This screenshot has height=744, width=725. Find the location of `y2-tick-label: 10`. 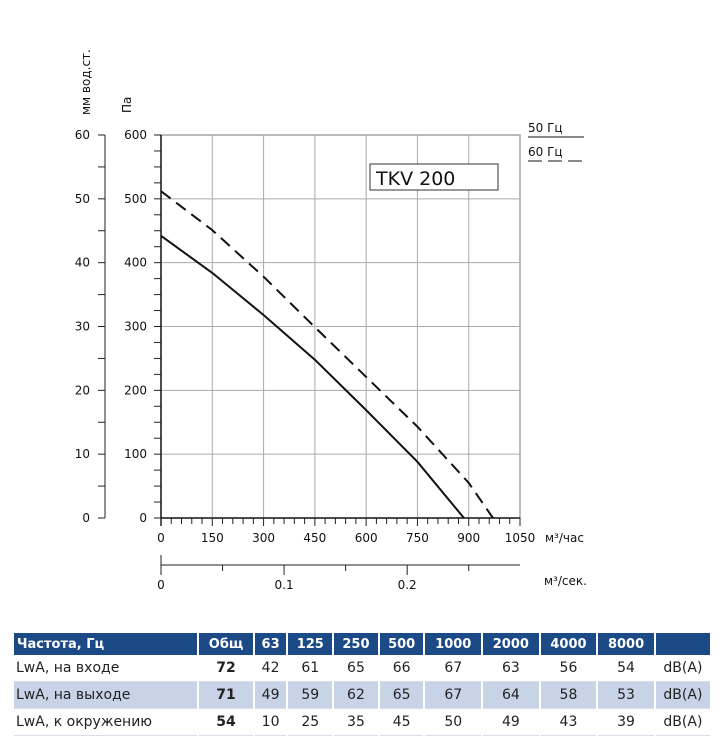

y2-tick-label: 10 is located at coordinates (82, 454).